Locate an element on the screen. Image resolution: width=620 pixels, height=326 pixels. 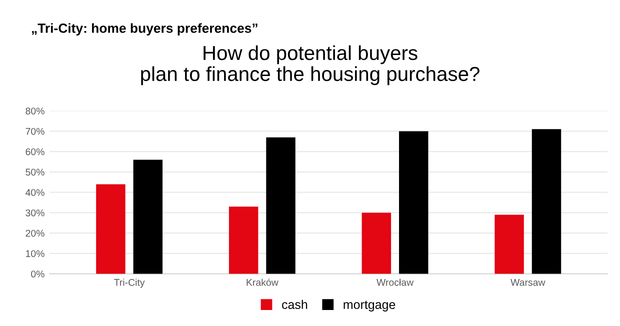
y-tick-label: 10% is located at coordinates (35, 254).